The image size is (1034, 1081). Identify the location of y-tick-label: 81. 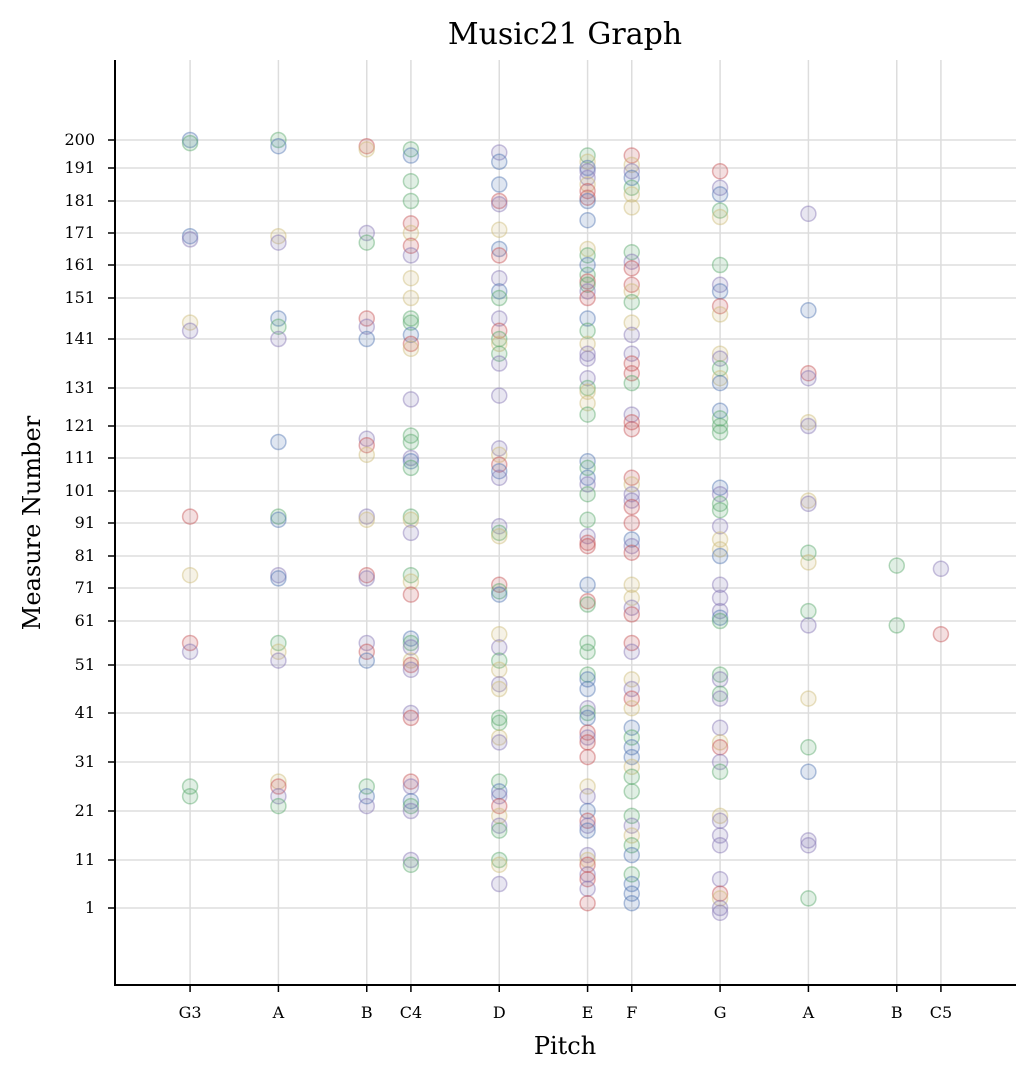
(85, 555).